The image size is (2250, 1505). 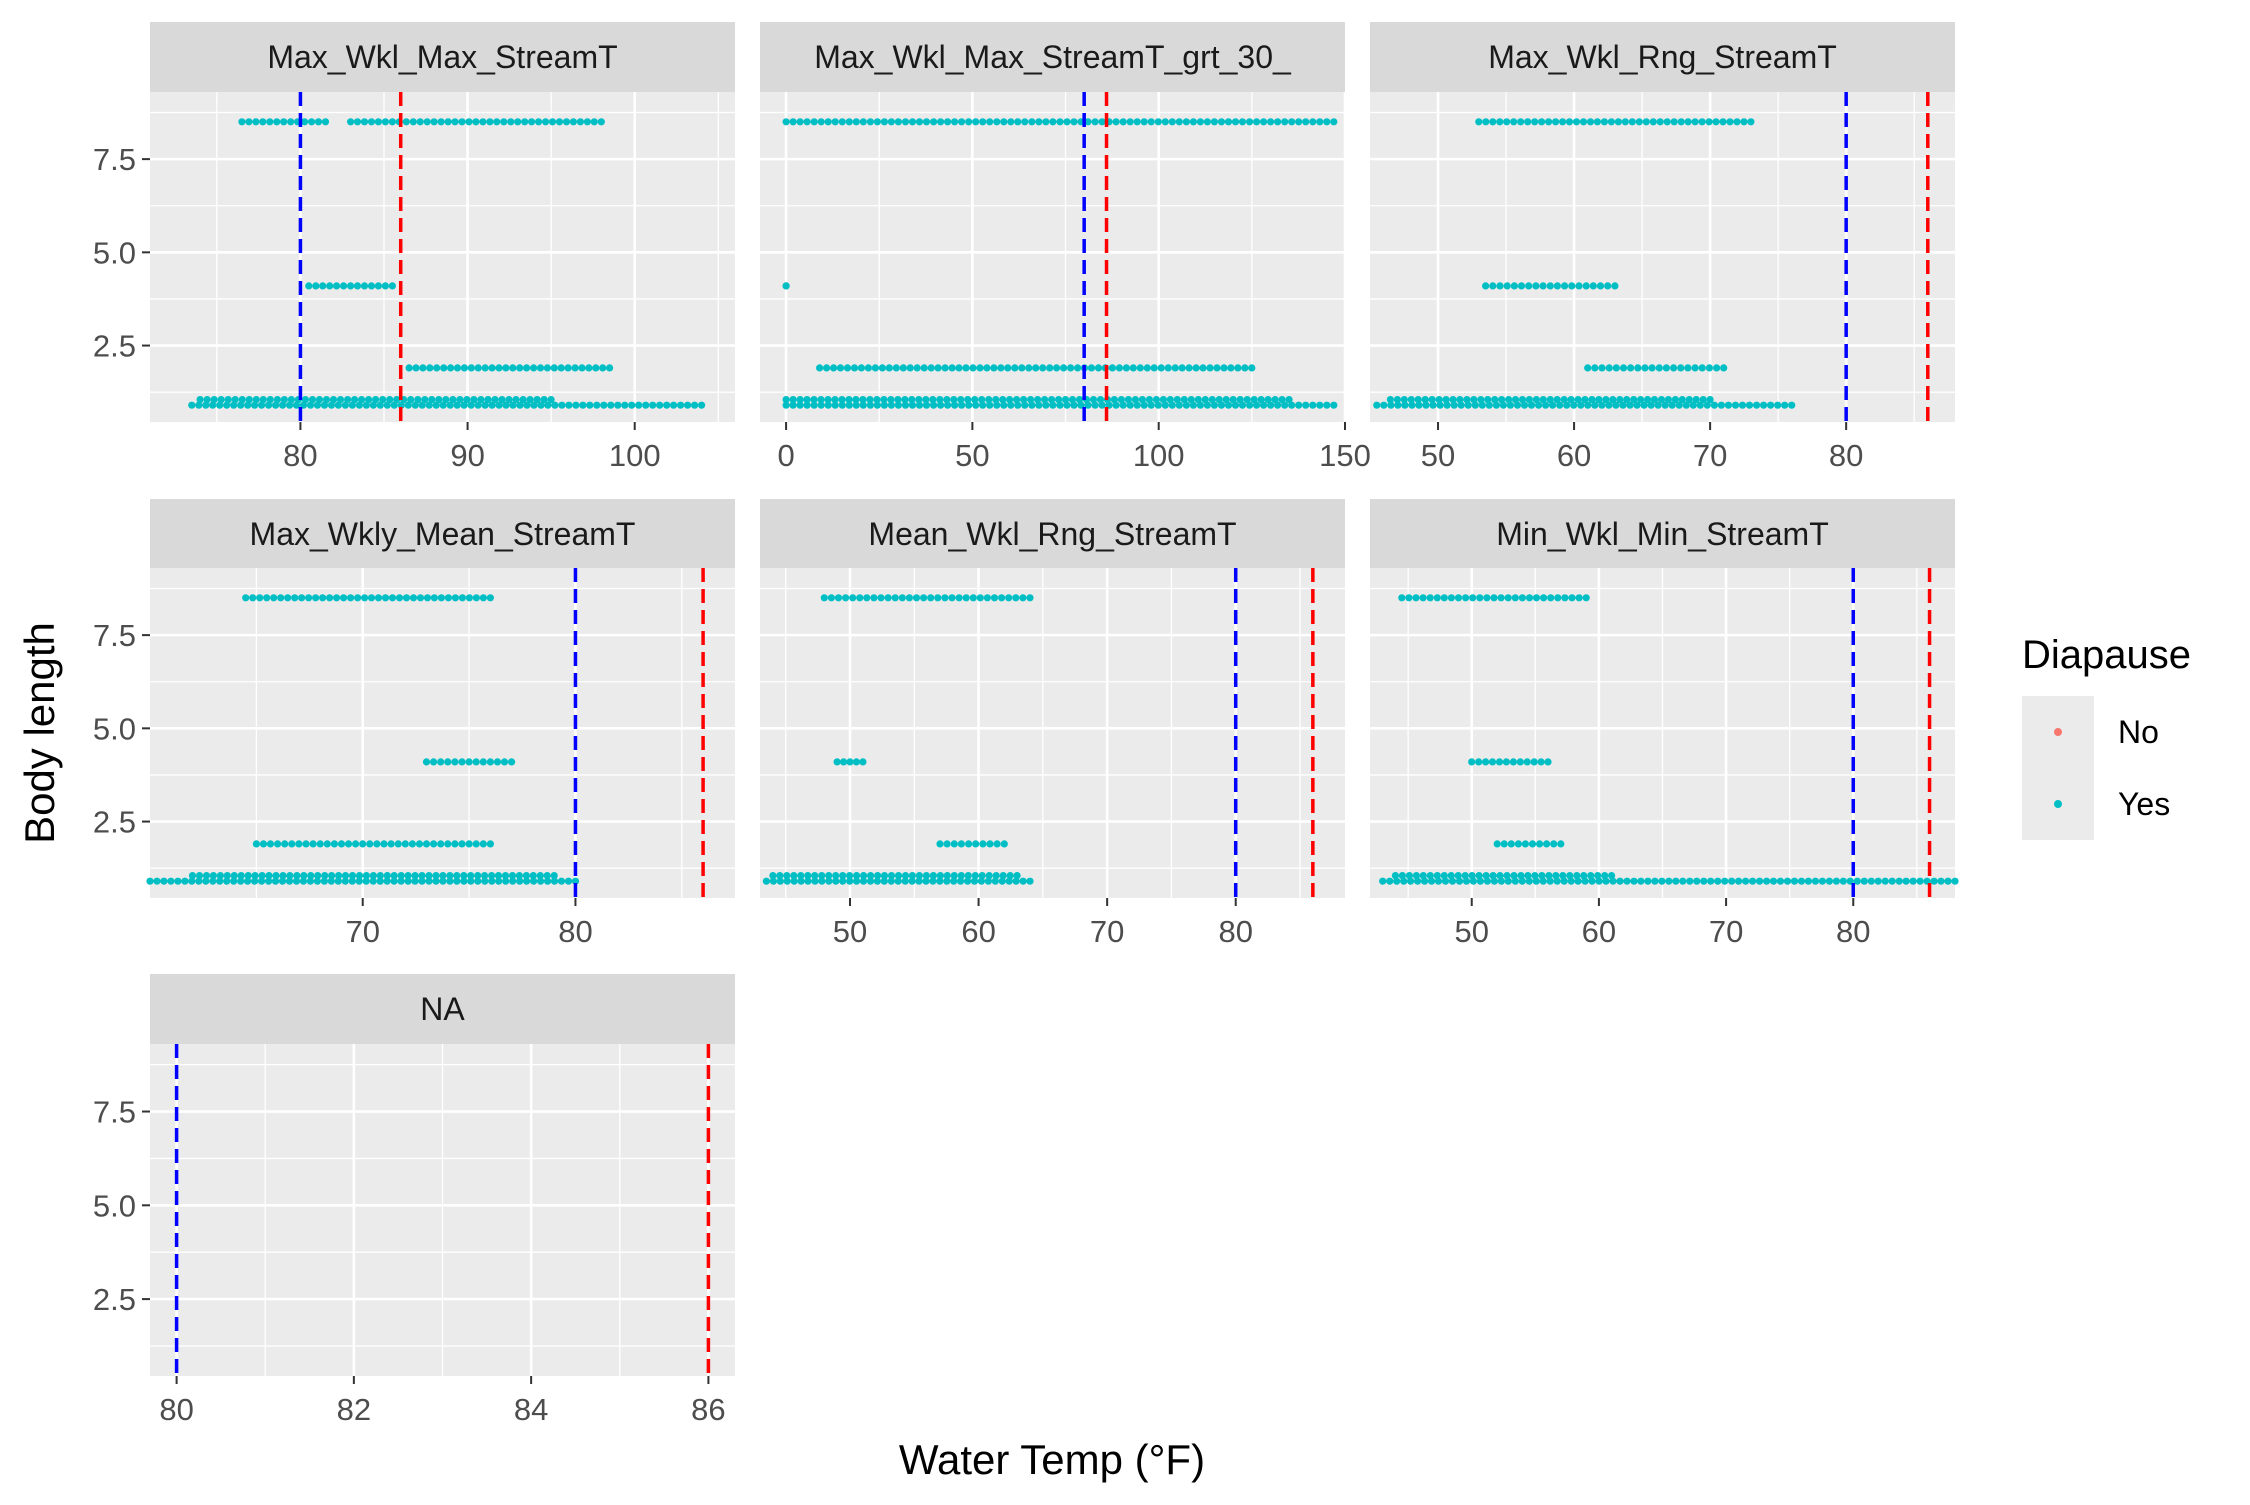 What do you see at coordinates (2058, 804) in the screenshot?
I see `legend-key-point` at bounding box center [2058, 804].